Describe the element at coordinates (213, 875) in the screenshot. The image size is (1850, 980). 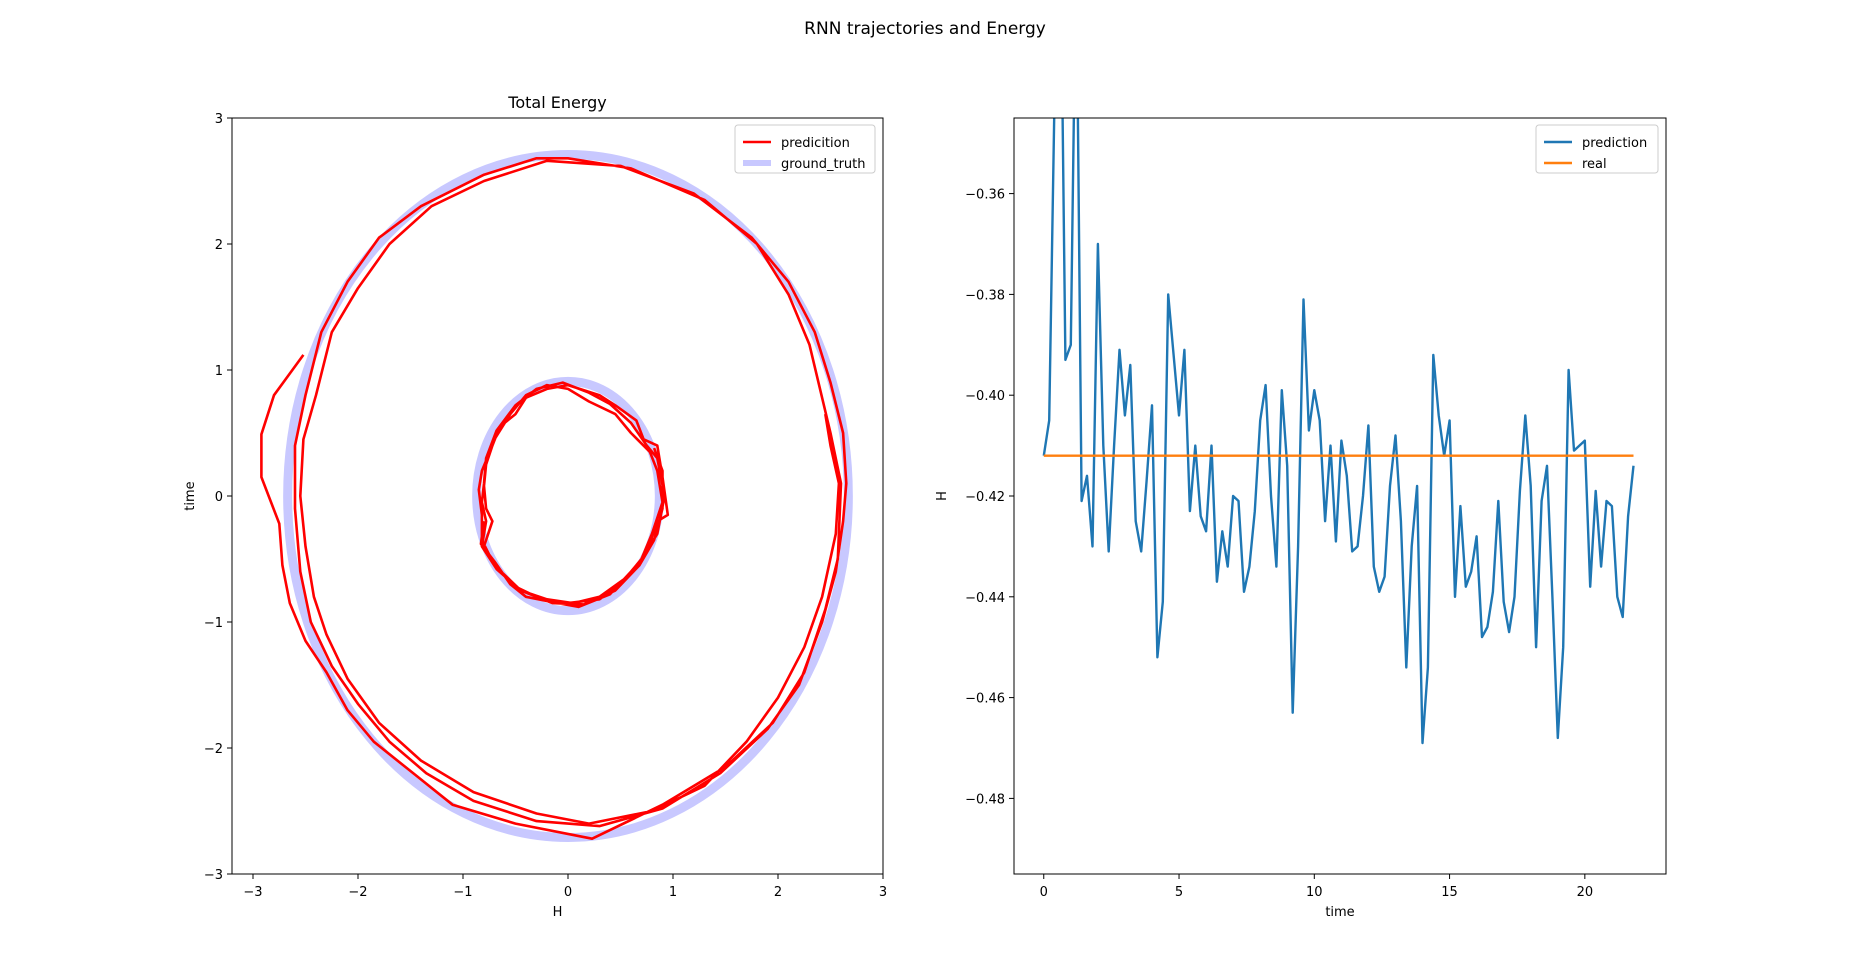
I see `y-tick-label: −3` at that location.